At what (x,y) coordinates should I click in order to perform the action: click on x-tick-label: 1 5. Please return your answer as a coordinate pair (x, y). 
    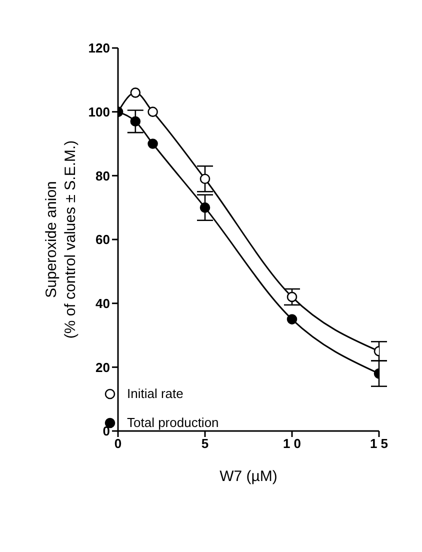
    Looking at the image, I should click on (379, 444).